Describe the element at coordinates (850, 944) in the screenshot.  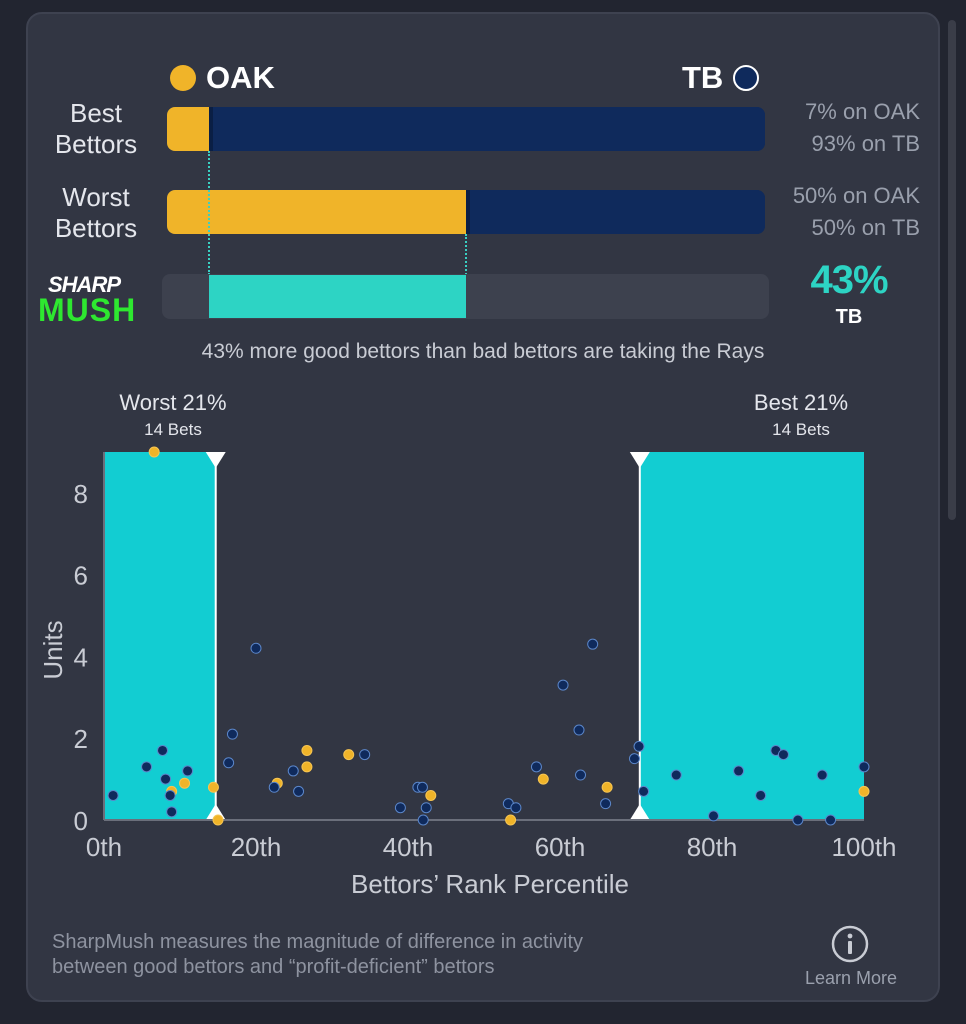
I see `info-icon` at that location.